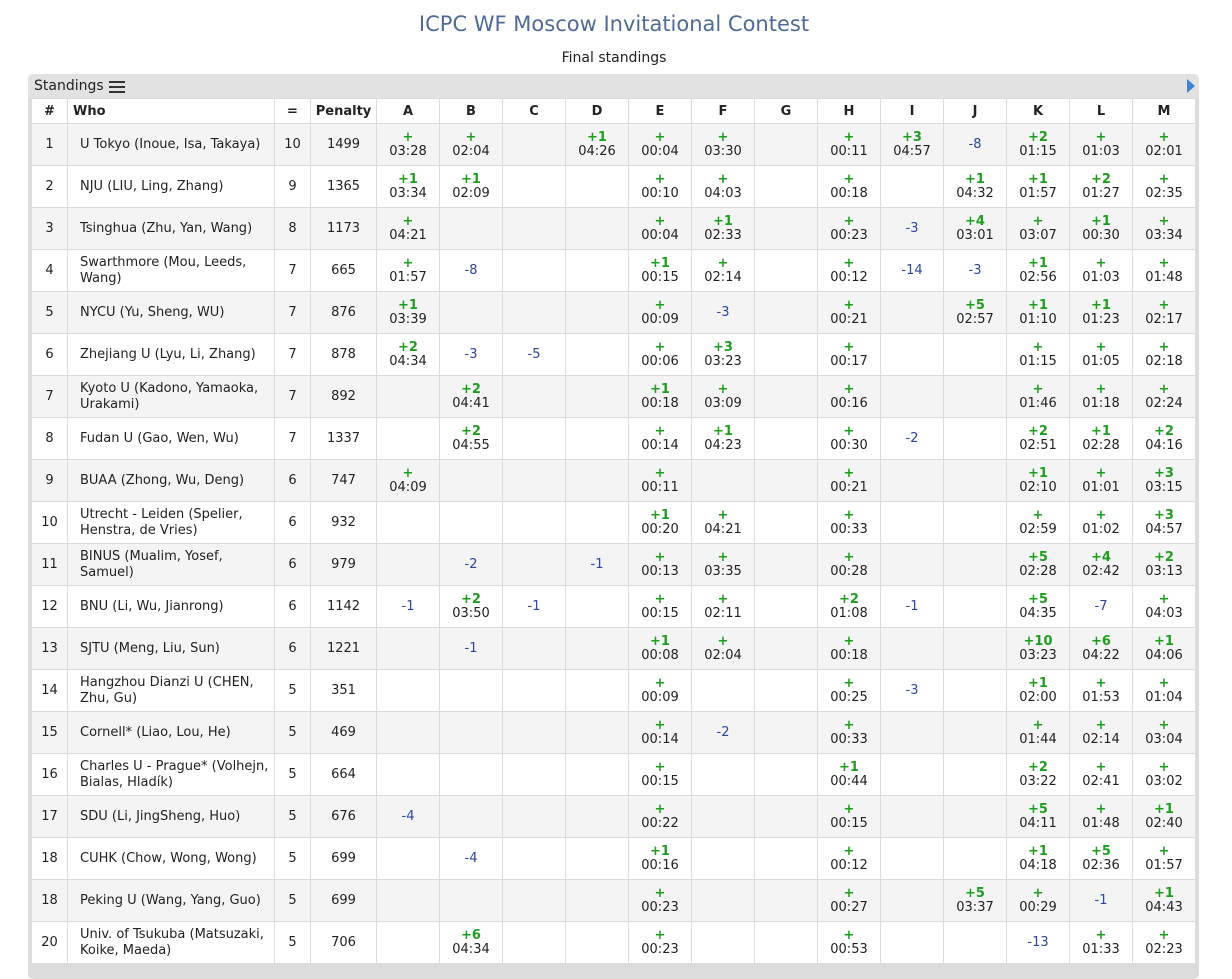 Image resolution: width=1232 pixels, height=979 pixels. I want to click on column-header-rank: #, so click(49, 111).